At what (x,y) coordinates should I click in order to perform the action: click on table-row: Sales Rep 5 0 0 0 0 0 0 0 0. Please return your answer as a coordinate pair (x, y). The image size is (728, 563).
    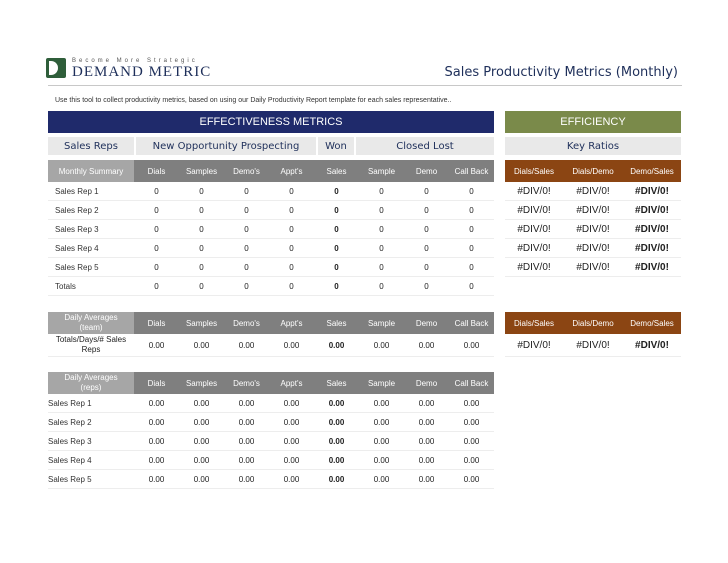
    Looking at the image, I should click on (271, 267).